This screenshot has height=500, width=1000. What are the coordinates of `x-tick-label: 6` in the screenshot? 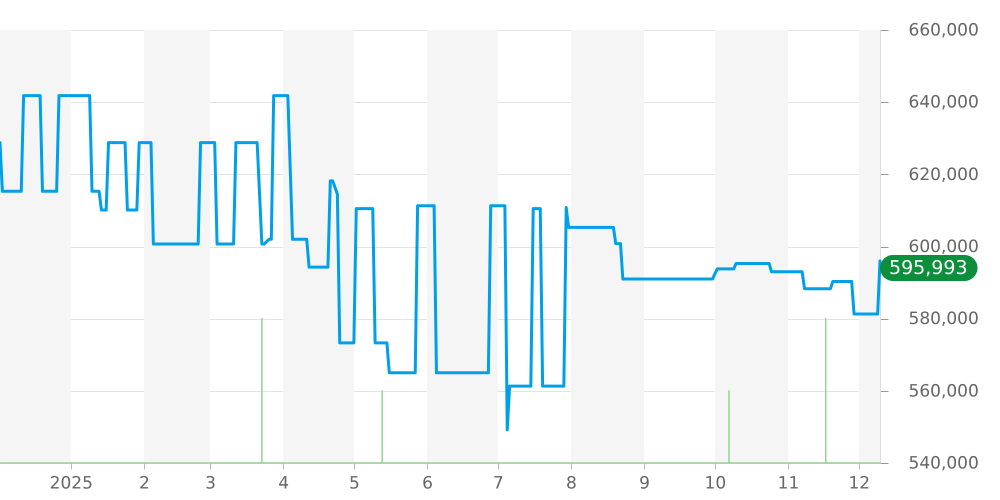 It's located at (427, 484).